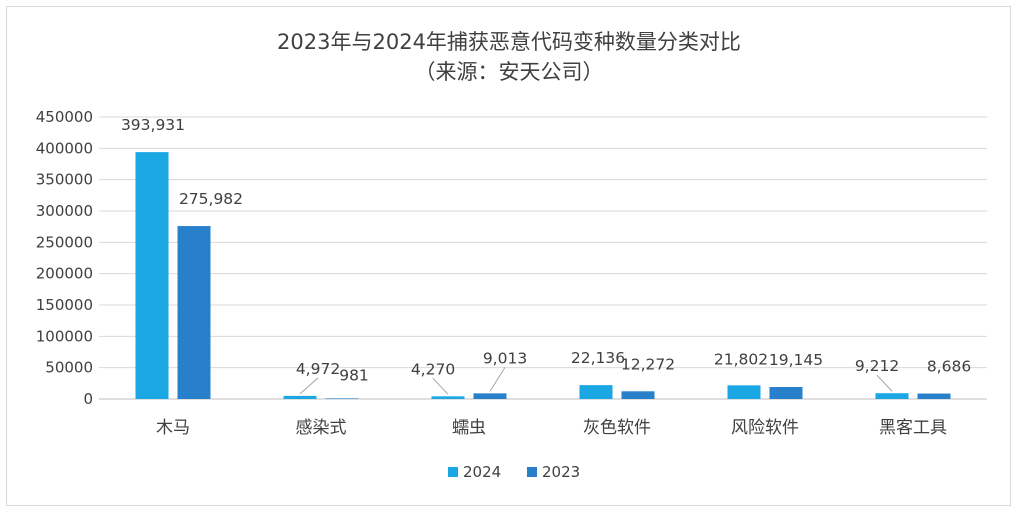 The height and width of the screenshot is (513, 1019). Describe the element at coordinates (64, 180) in the screenshot. I see `y-tick-label: 350000` at that location.